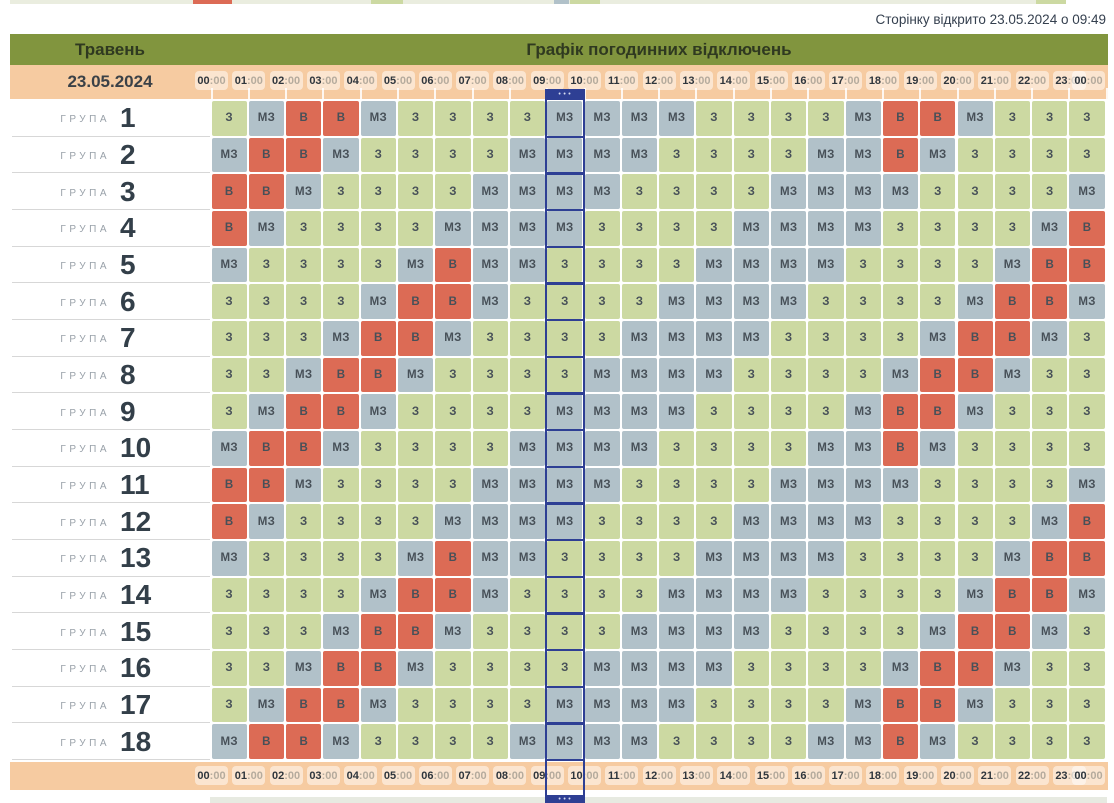  Describe the element at coordinates (800, 80) in the screenshot. I see `hour-label-hour: 16` at that location.